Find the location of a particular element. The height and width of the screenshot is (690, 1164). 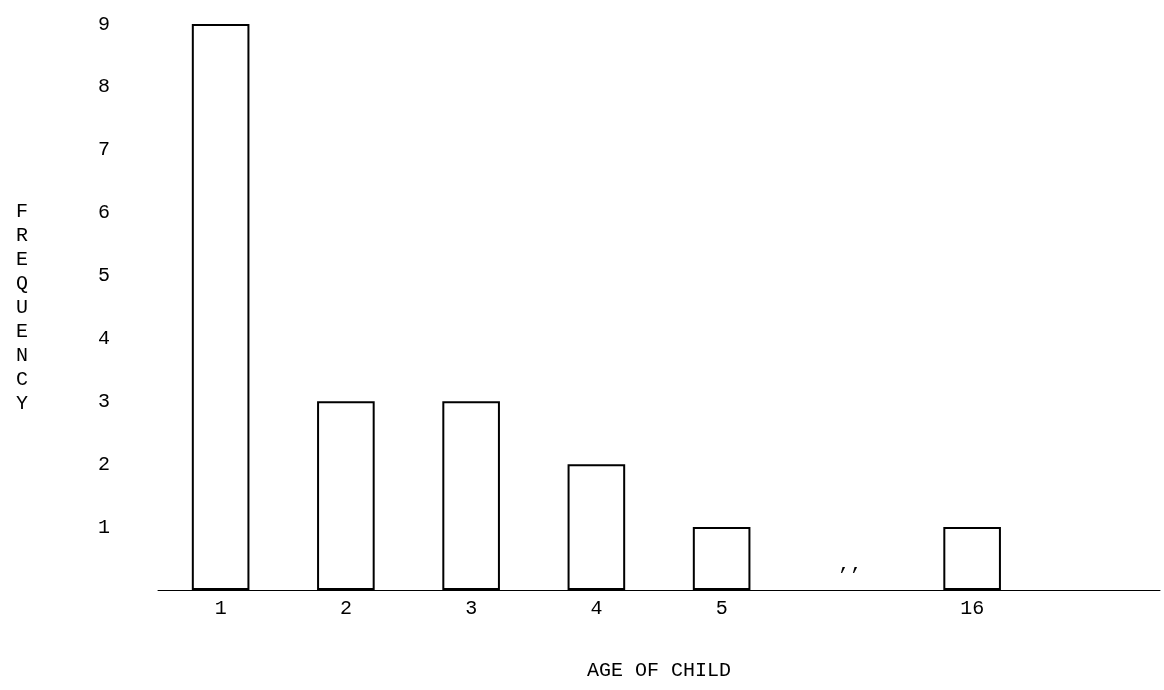

x-tick-label: 4 is located at coordinates (596, 608).